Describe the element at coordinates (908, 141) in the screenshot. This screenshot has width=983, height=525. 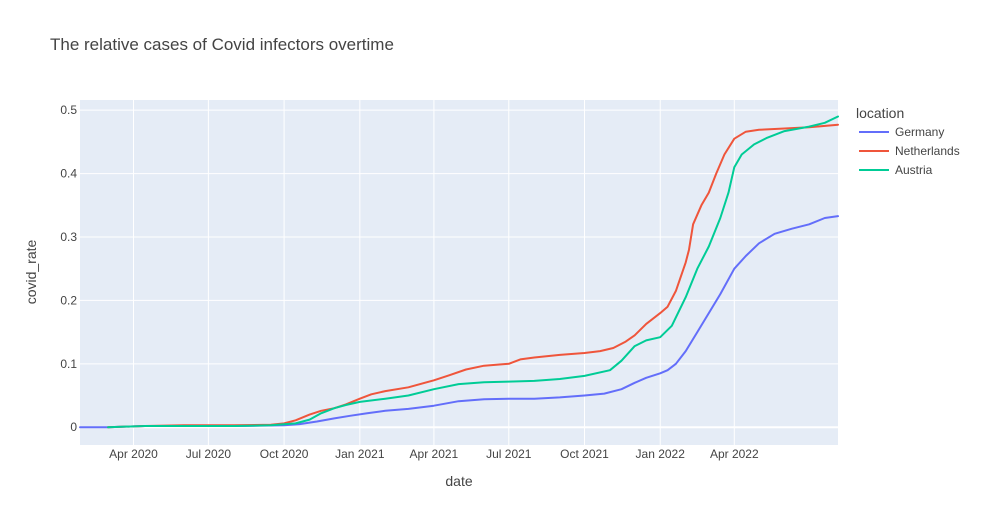
I see `legend: location Germany Netherlands Austria` at that location.